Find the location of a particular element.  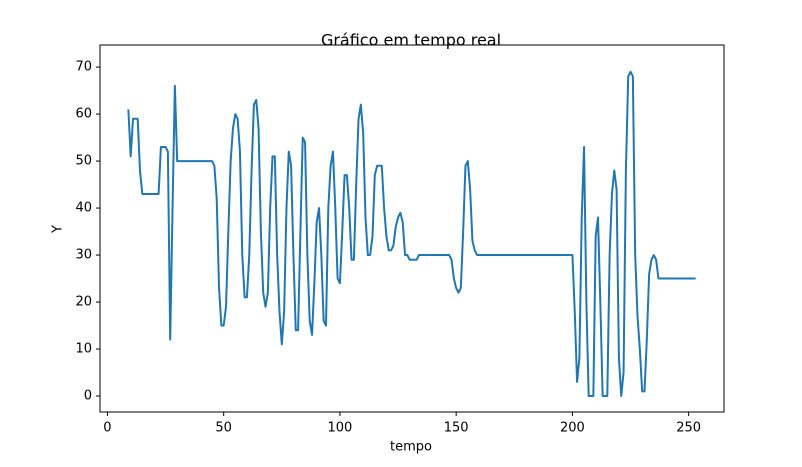

y-axis-label: Y is located at coordinates (58, 229).